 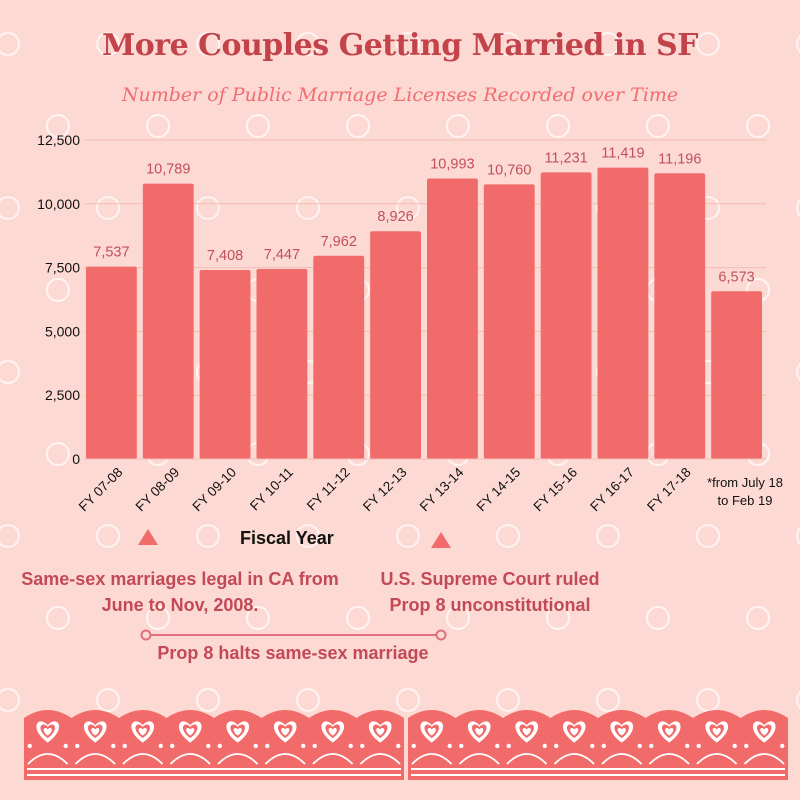 I want to click on bar-value-label: 11,419, so click(x=622, y=154).